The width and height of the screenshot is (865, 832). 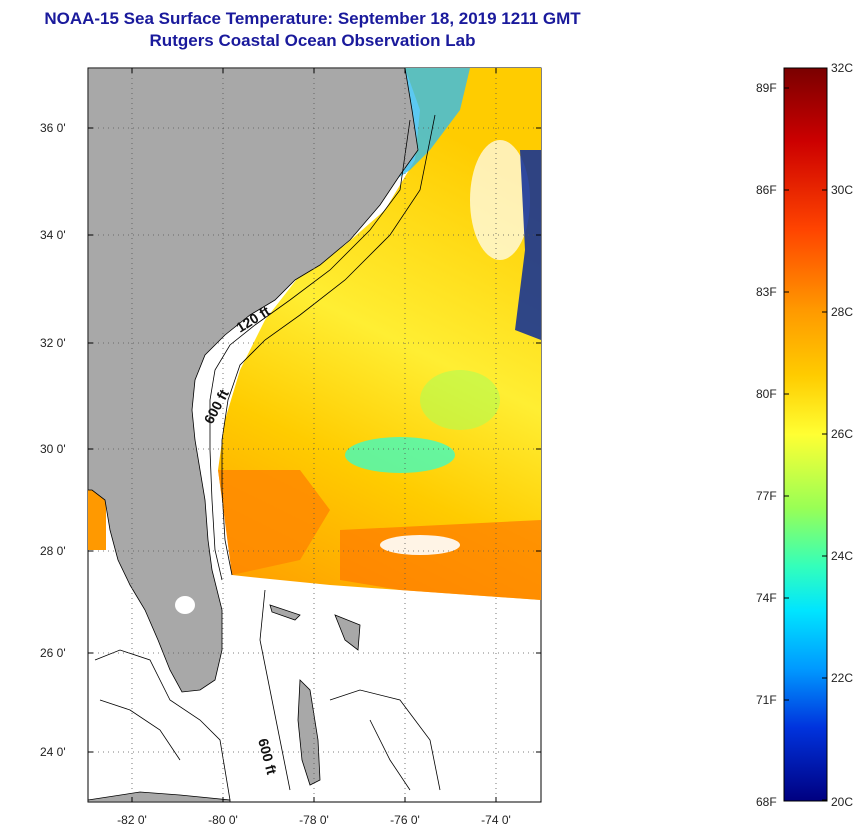 What do you see at coordinates (309, 732) in the screenshot?
I see `island-andros` at bounding box center [309, 732].